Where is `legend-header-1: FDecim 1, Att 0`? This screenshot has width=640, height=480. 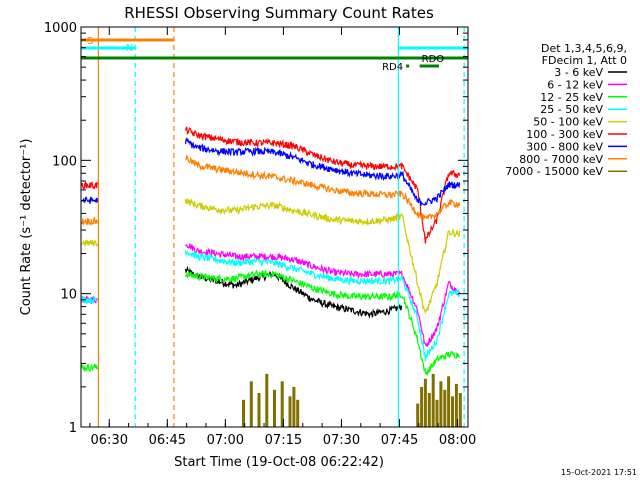 legend-header-1: FDecim 1, Att 0 is located at coordinates (584, 60).